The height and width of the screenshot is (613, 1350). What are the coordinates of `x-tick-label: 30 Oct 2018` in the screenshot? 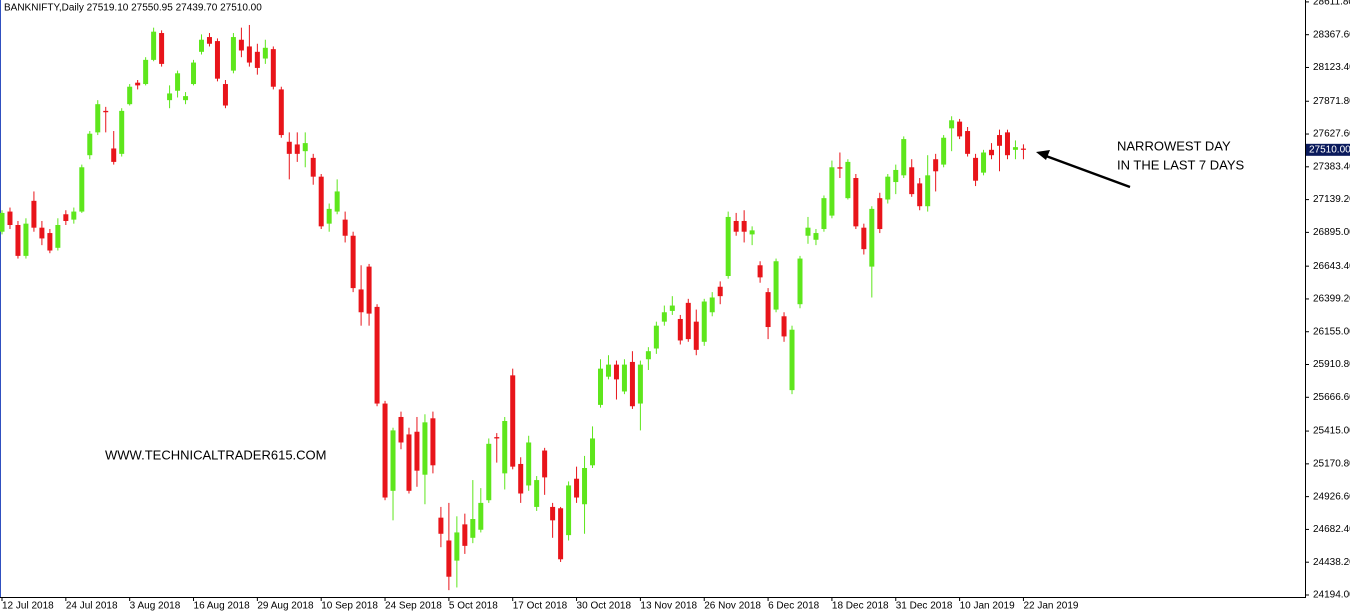 It's located at (604, 606).